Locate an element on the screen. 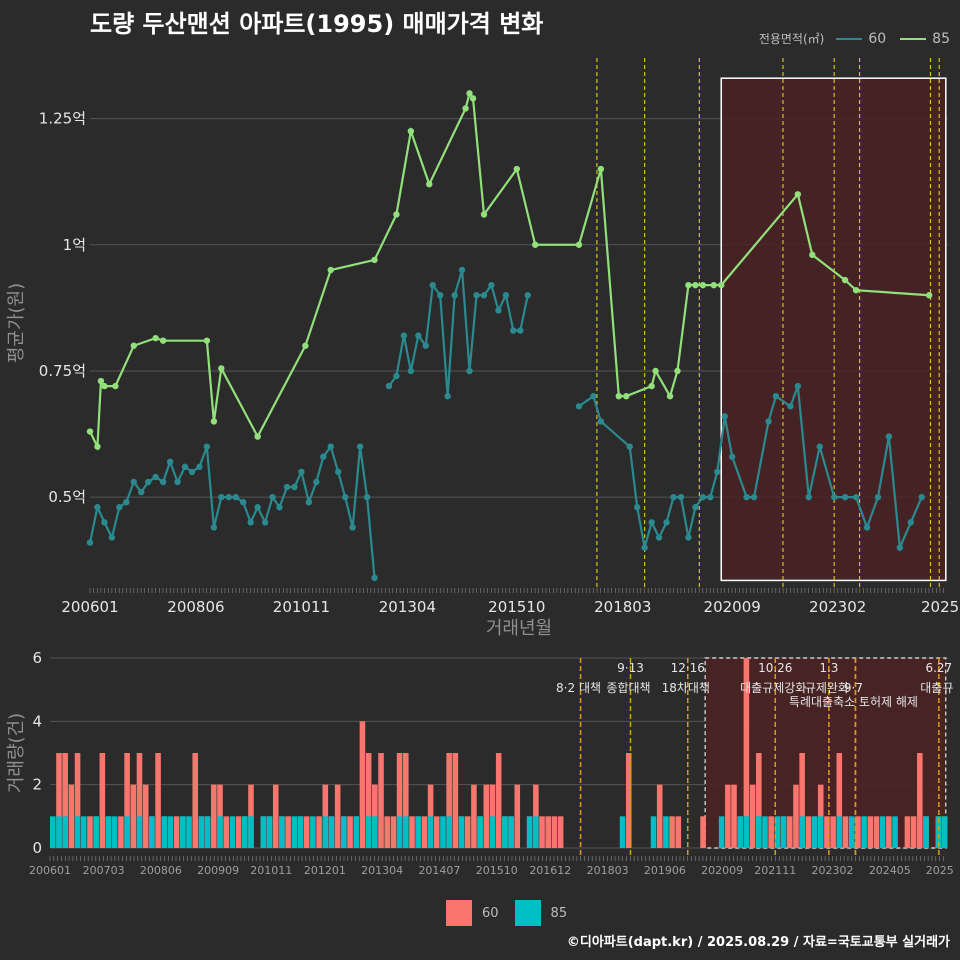 The height and width of the screenshot is (960, 960). chart-title: 도량 두산맨션 아파트(1995) 매매가격 변화 is located at coordinates (317, 24).